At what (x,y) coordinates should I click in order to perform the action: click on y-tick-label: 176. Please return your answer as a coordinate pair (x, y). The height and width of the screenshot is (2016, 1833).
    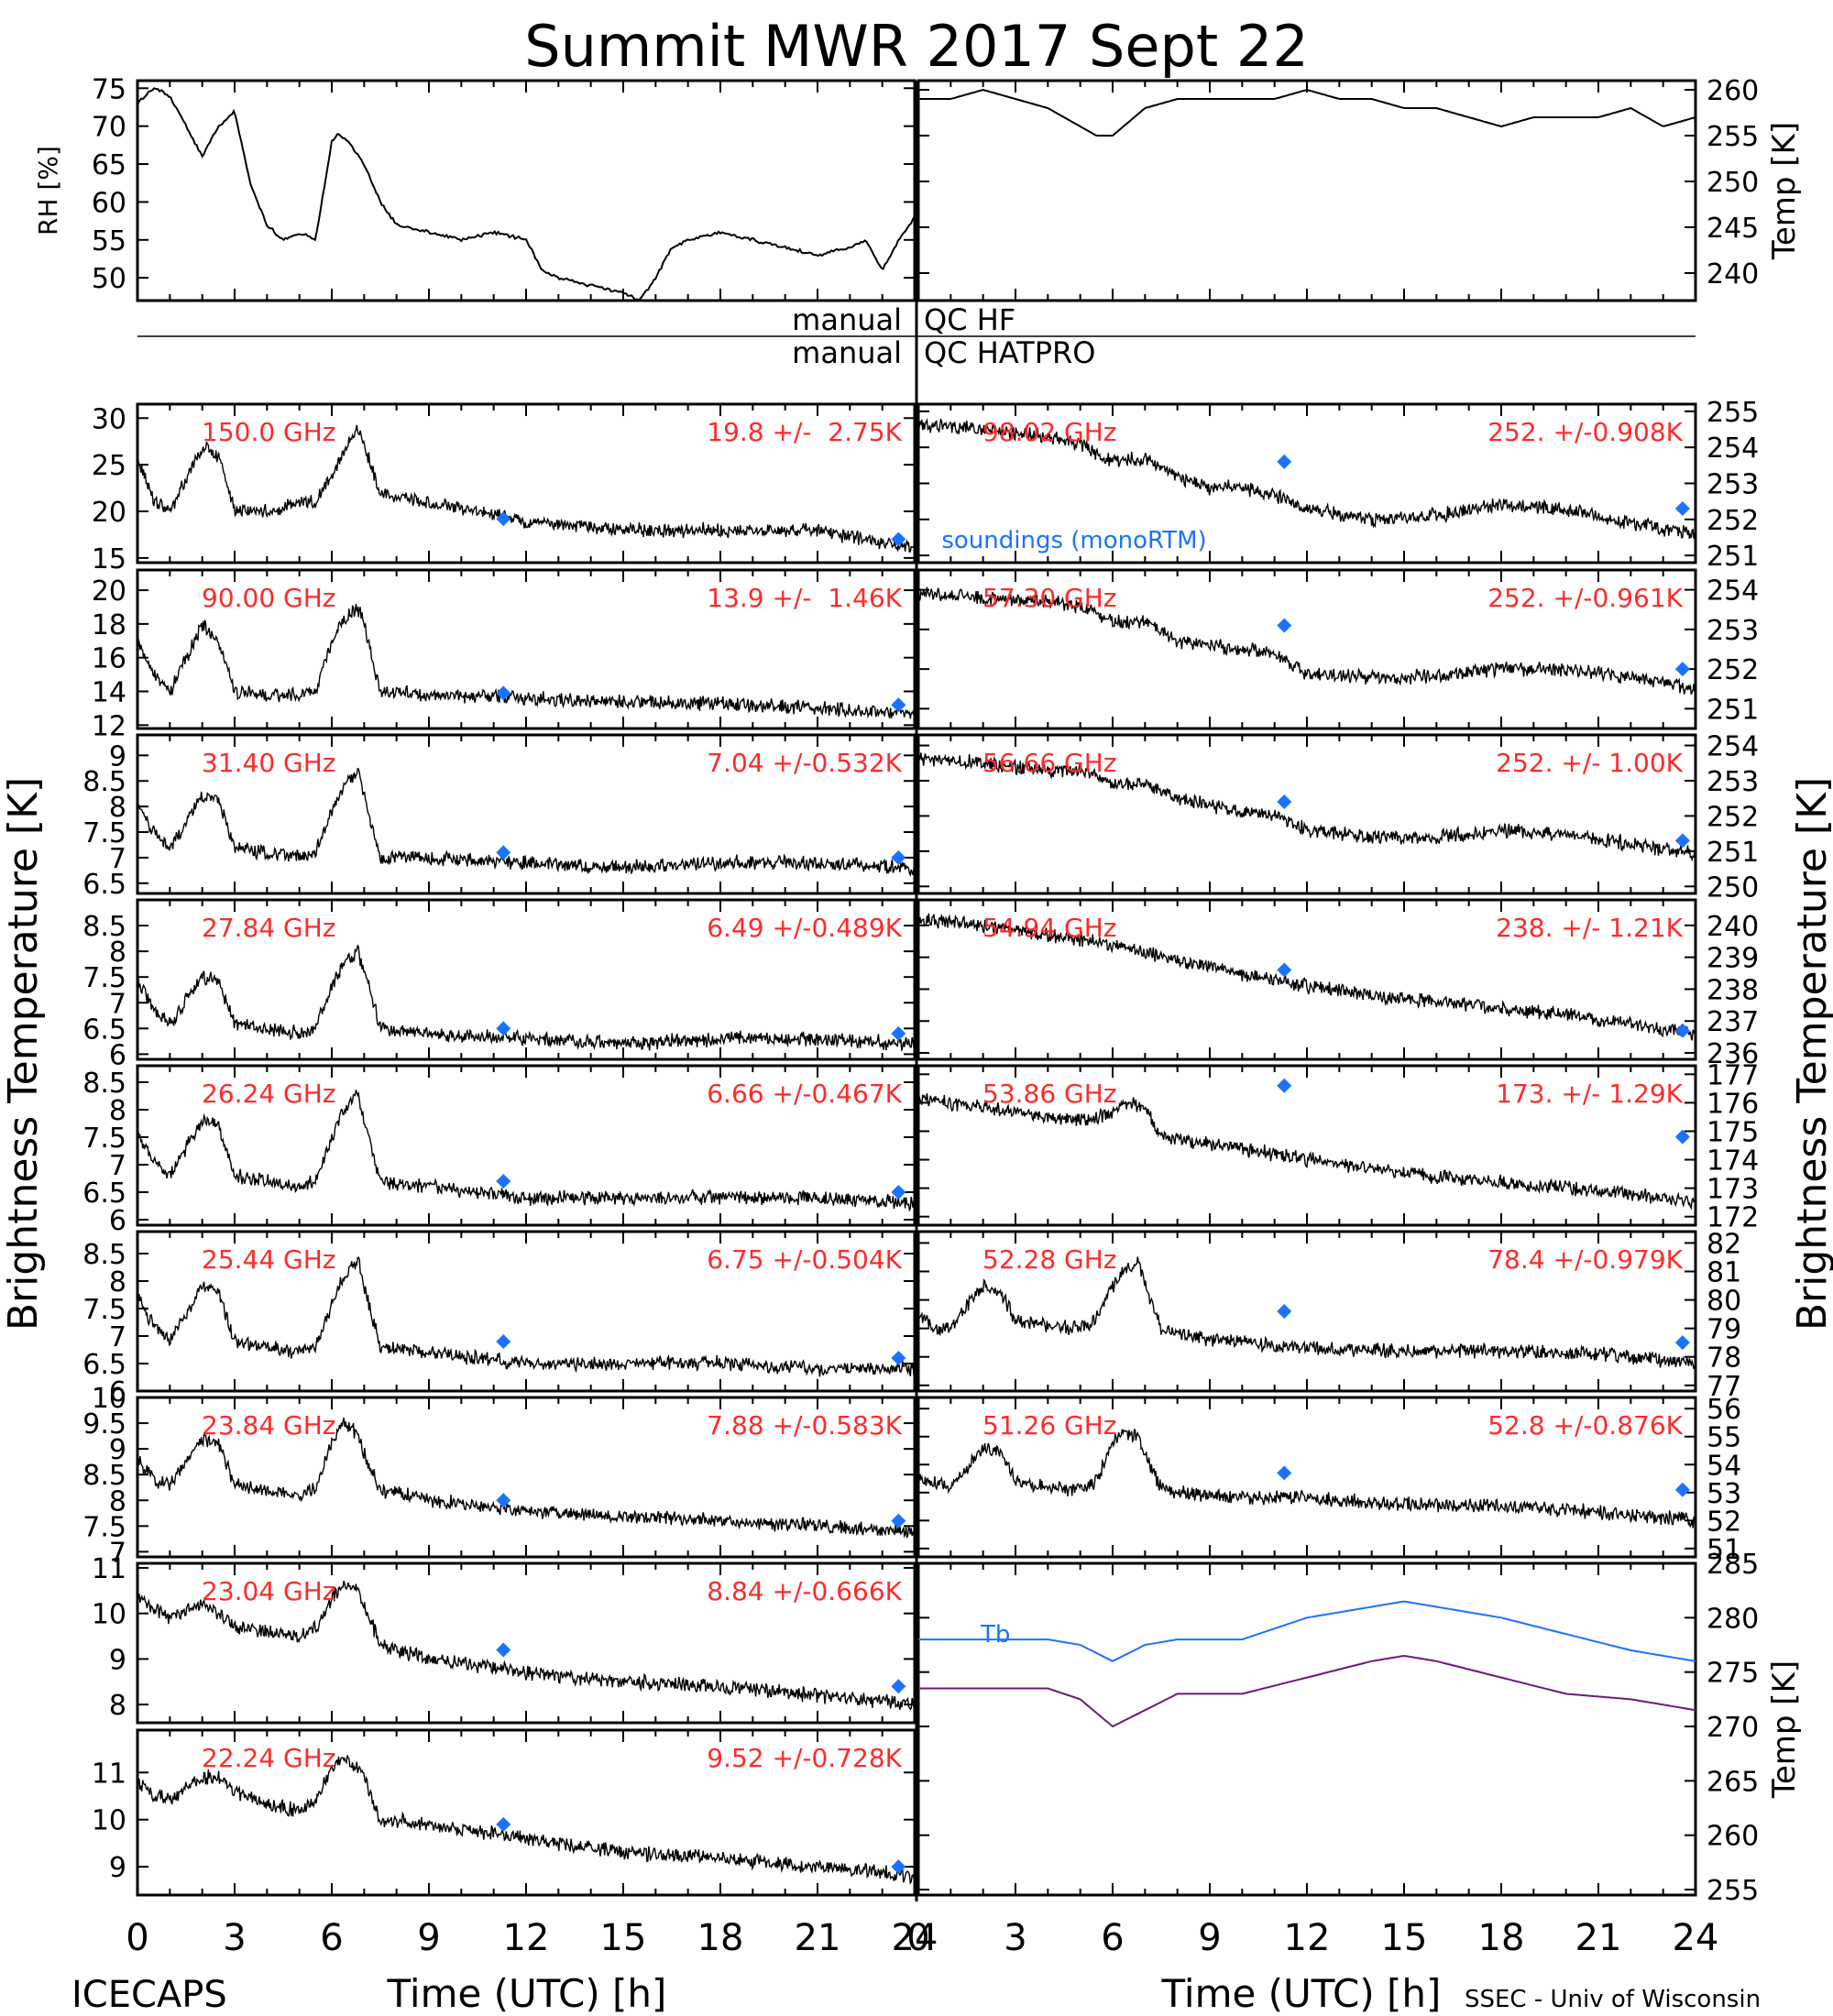
    Looking at the image, I should click on (1733, 1104).